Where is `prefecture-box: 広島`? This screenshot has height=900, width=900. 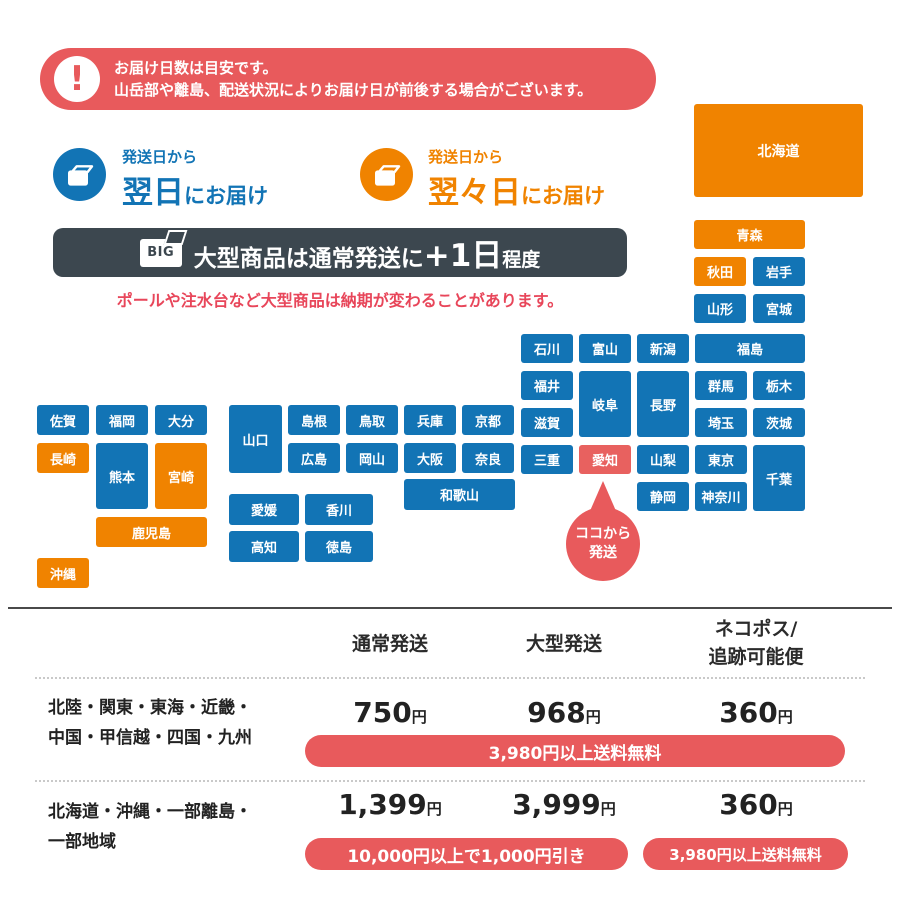
prefecture-box: 広島 is located at coordinates (314, 458).